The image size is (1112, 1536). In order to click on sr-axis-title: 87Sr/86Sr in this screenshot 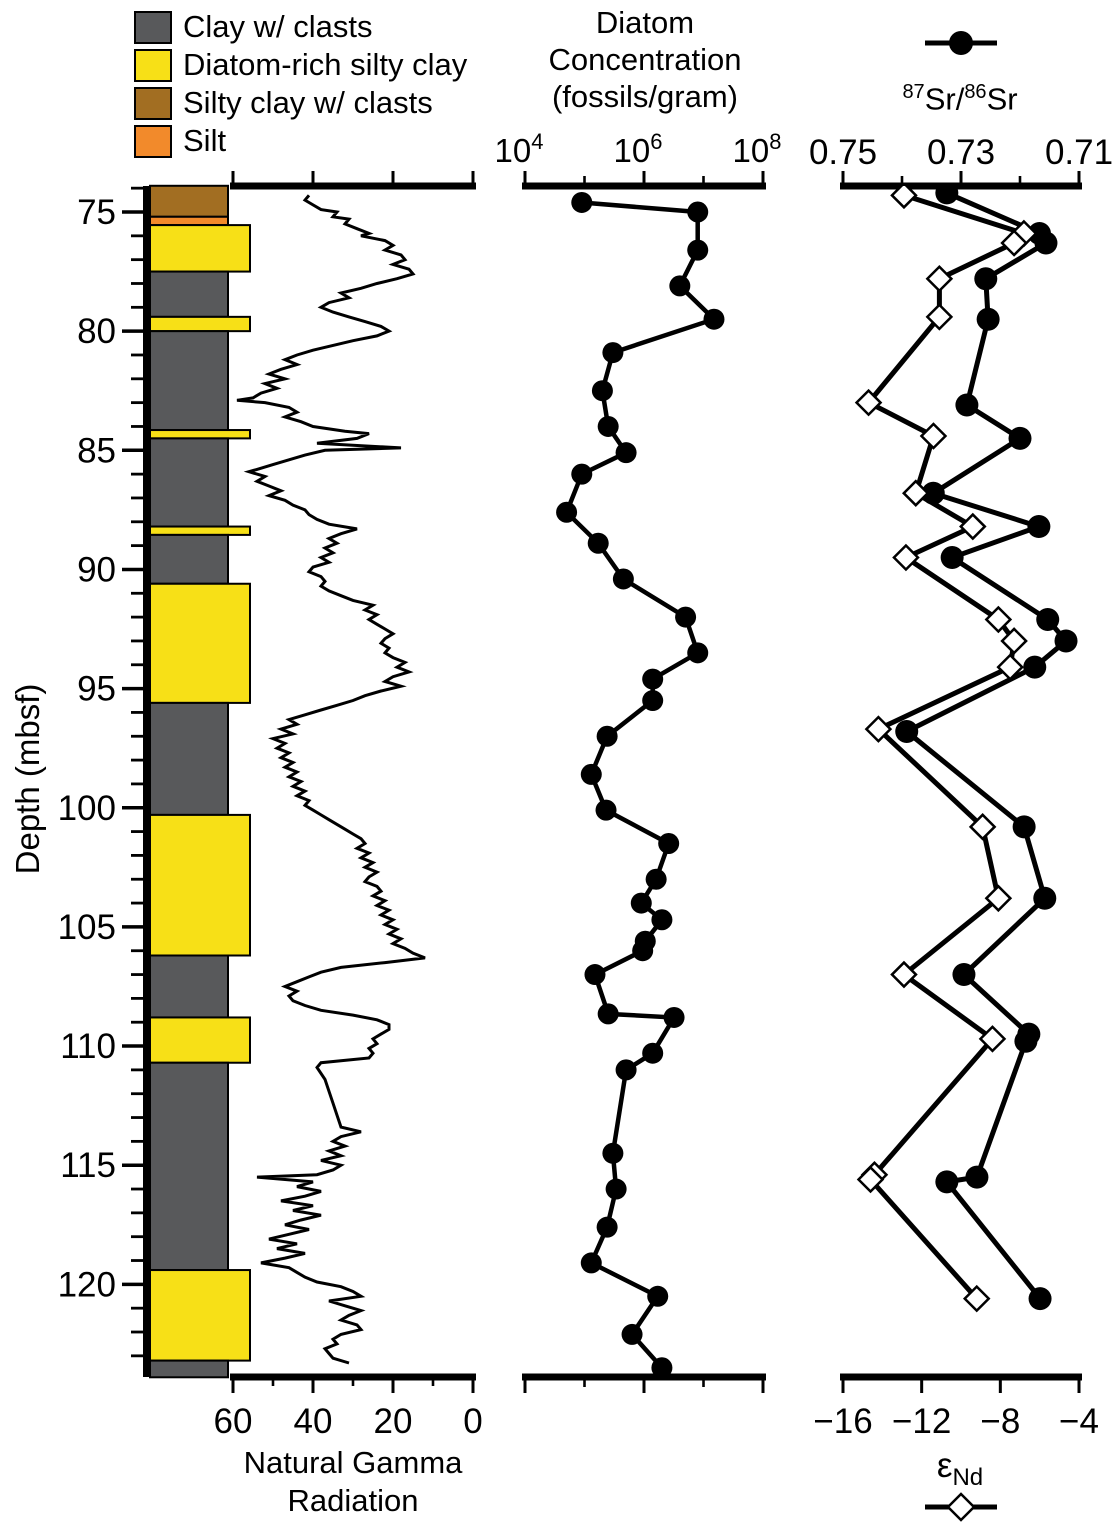, I will do `click(960, 95)`.